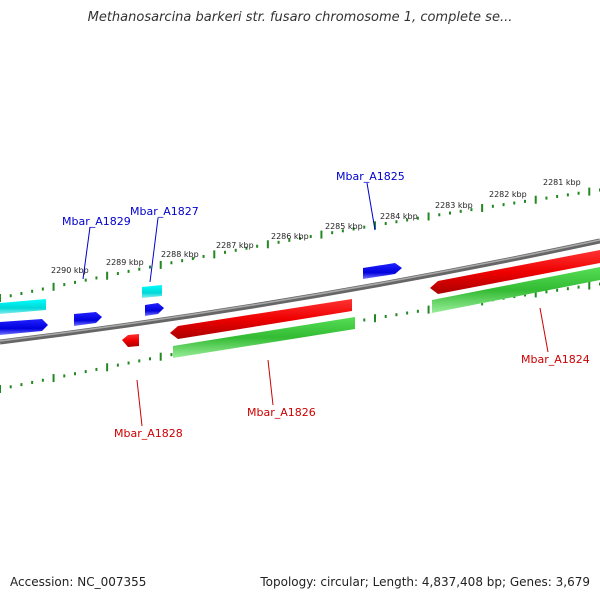 The width and height of the screenshot is (600, 600). What do you see at coordinates (508, 194) in the screenshot?
I see `tick-label: 2282 kbp` at bounding box center [508, 194].